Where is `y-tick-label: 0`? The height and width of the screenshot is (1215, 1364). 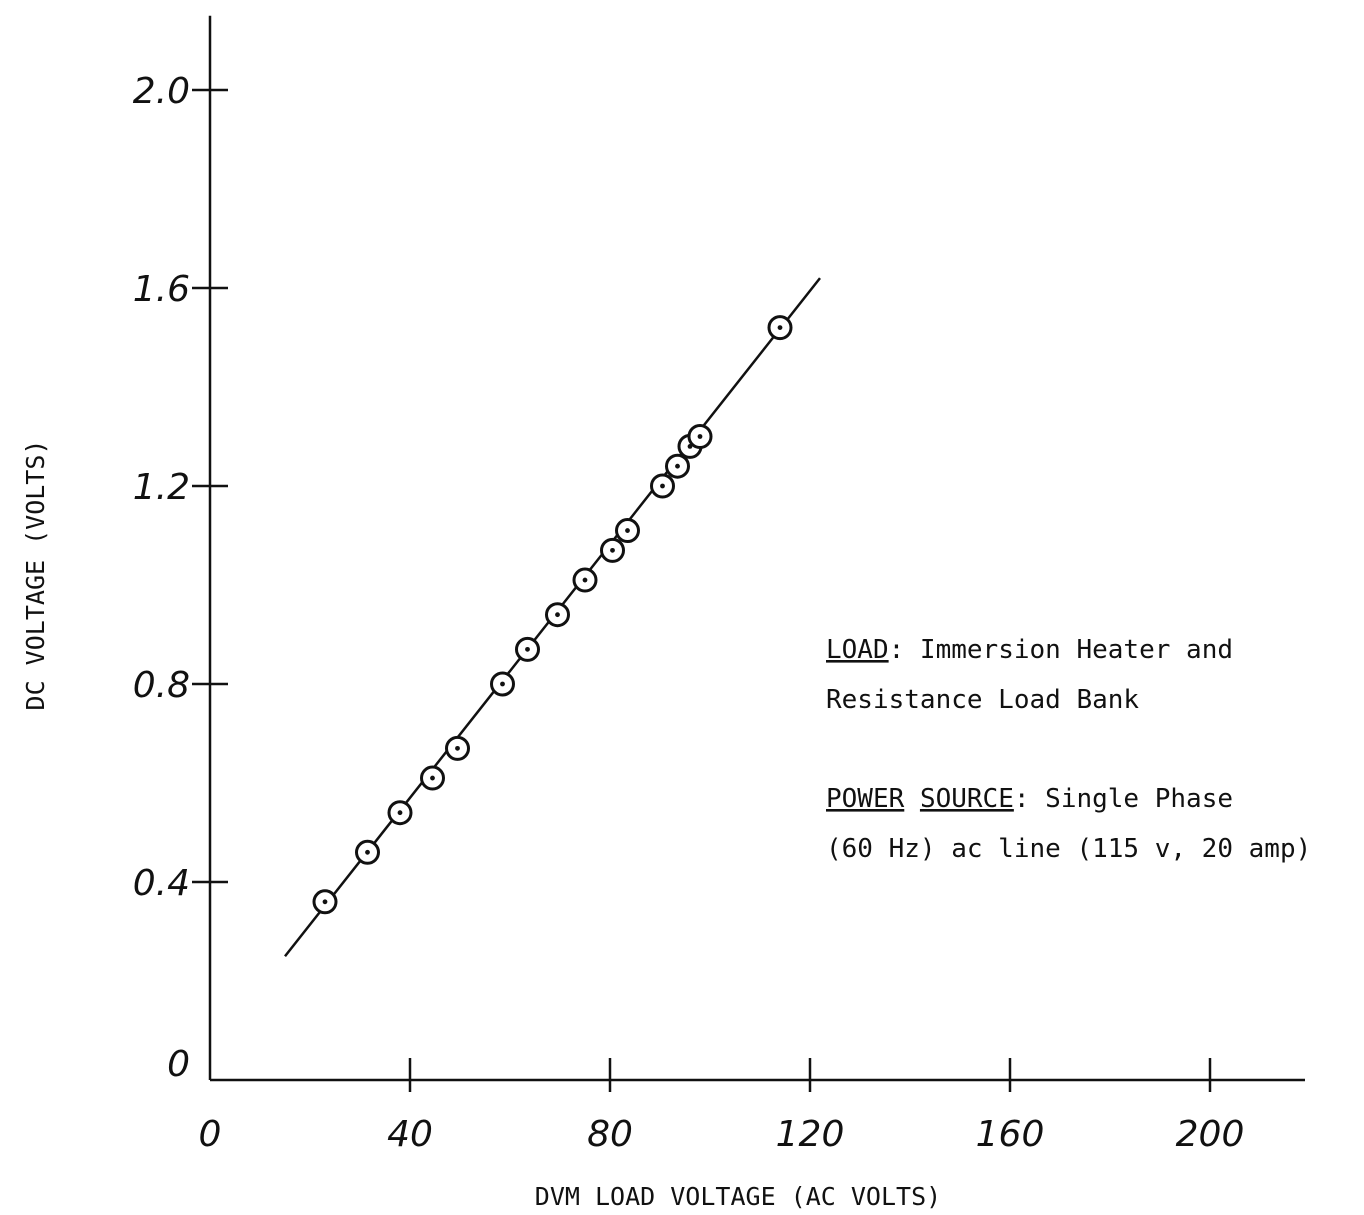 y-tick-label: 0 is located at coordinates (178, 1064).